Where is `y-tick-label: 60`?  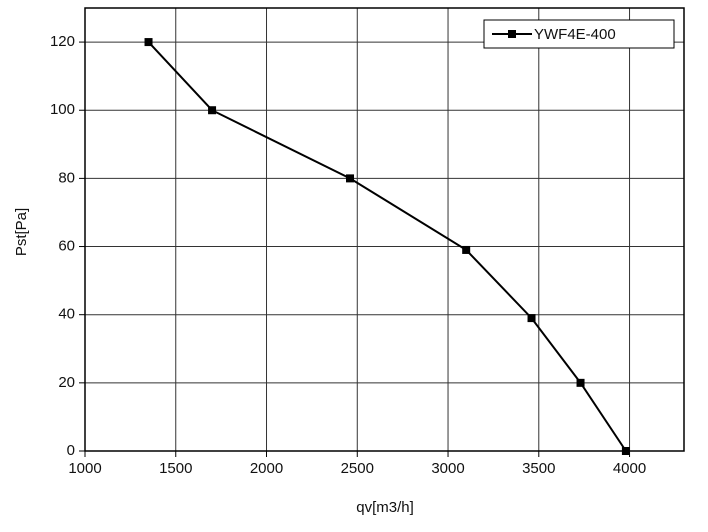 y-tick-label: 60 is located at coordinates (66, 246).